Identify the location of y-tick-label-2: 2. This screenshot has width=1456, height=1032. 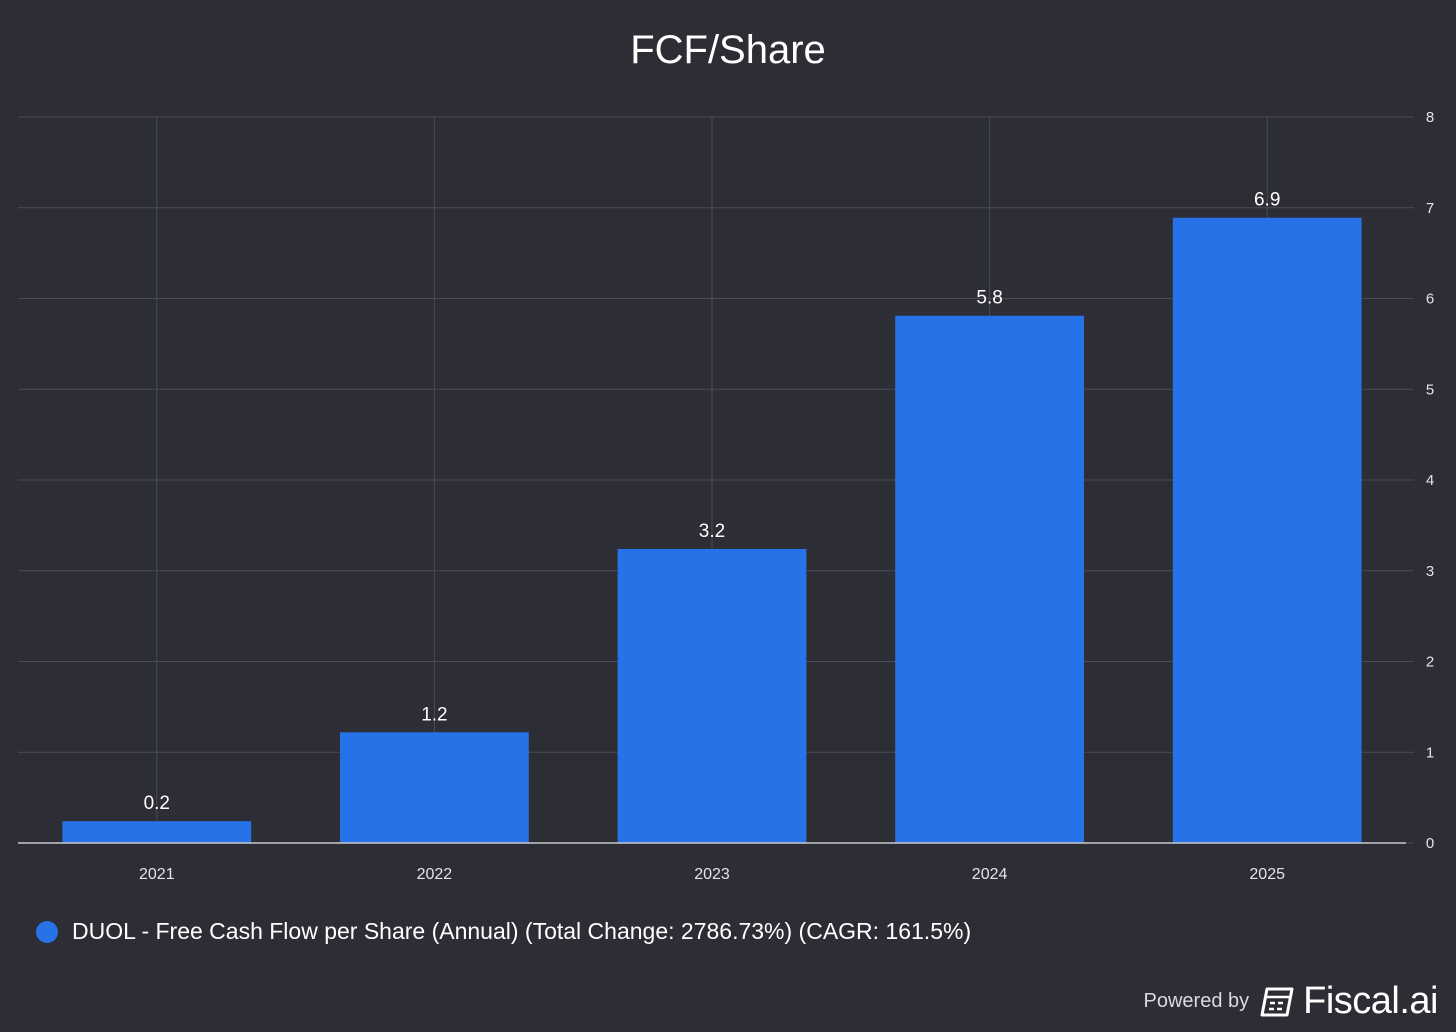
(1430, 662).